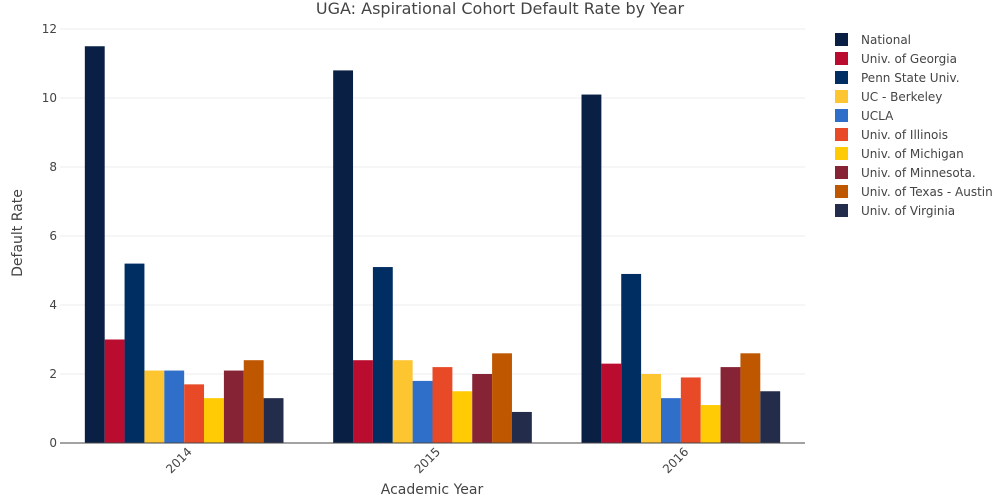 This screenshot has height=500, width=1000. Describe the element at coordinates (877, 116) in the screenshot. I see `legend-label: UCLA` at that location.